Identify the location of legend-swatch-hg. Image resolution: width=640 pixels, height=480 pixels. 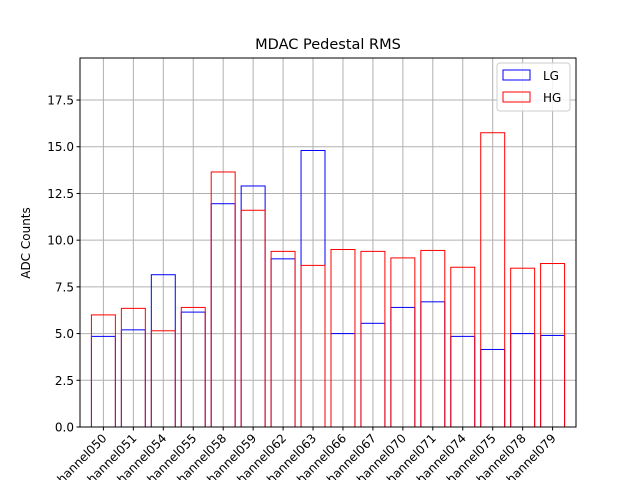
(516, 97).